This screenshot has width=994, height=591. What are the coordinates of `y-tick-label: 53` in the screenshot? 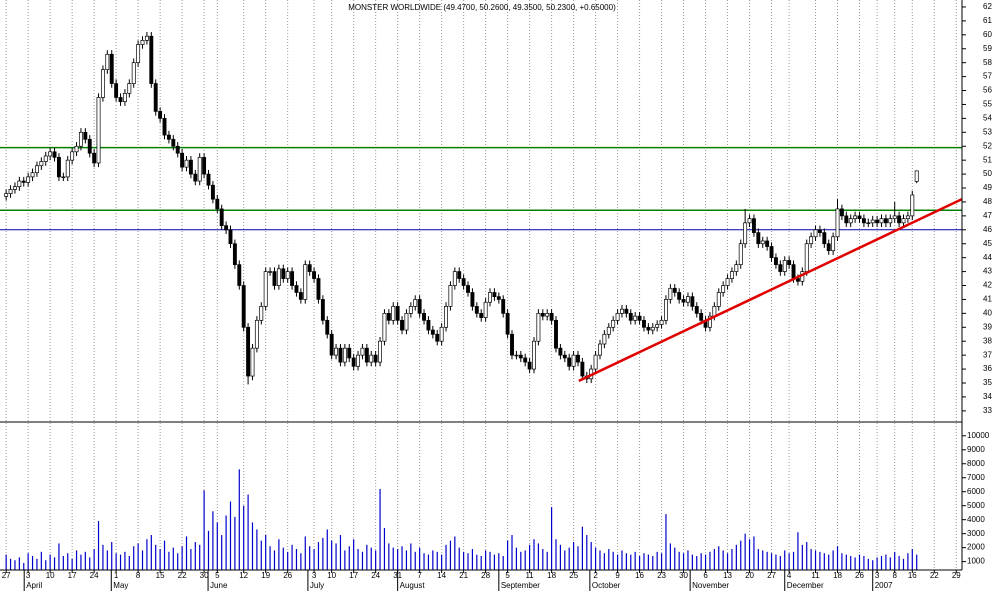 It's located at (987, 131).